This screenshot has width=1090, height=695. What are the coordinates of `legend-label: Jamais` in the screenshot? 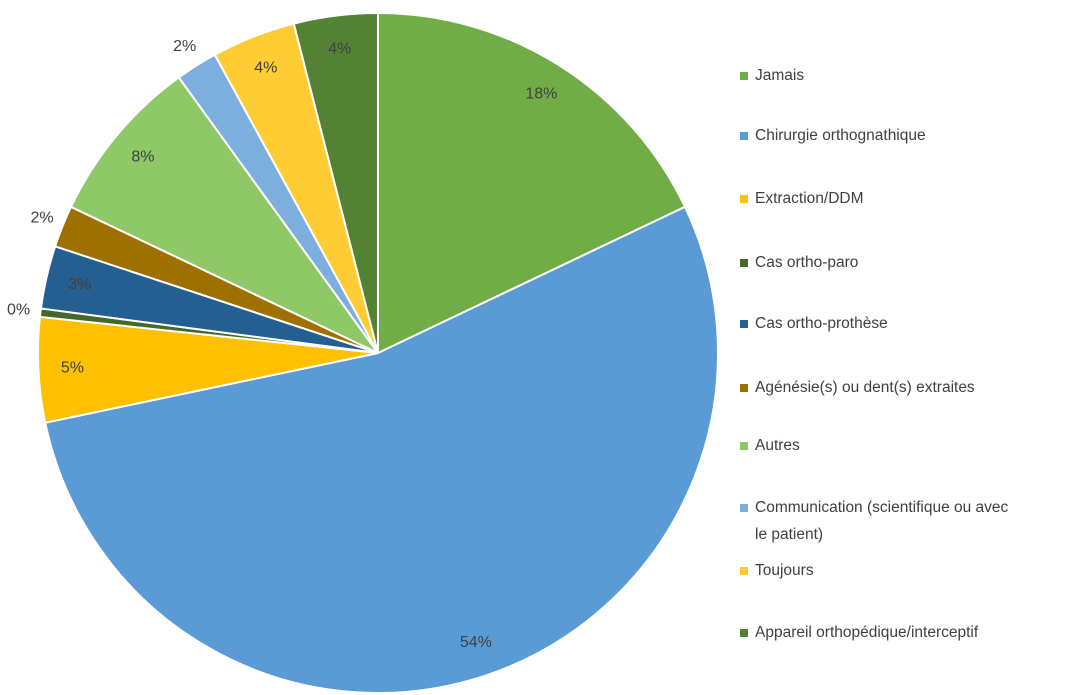 It's located at (780, 75).